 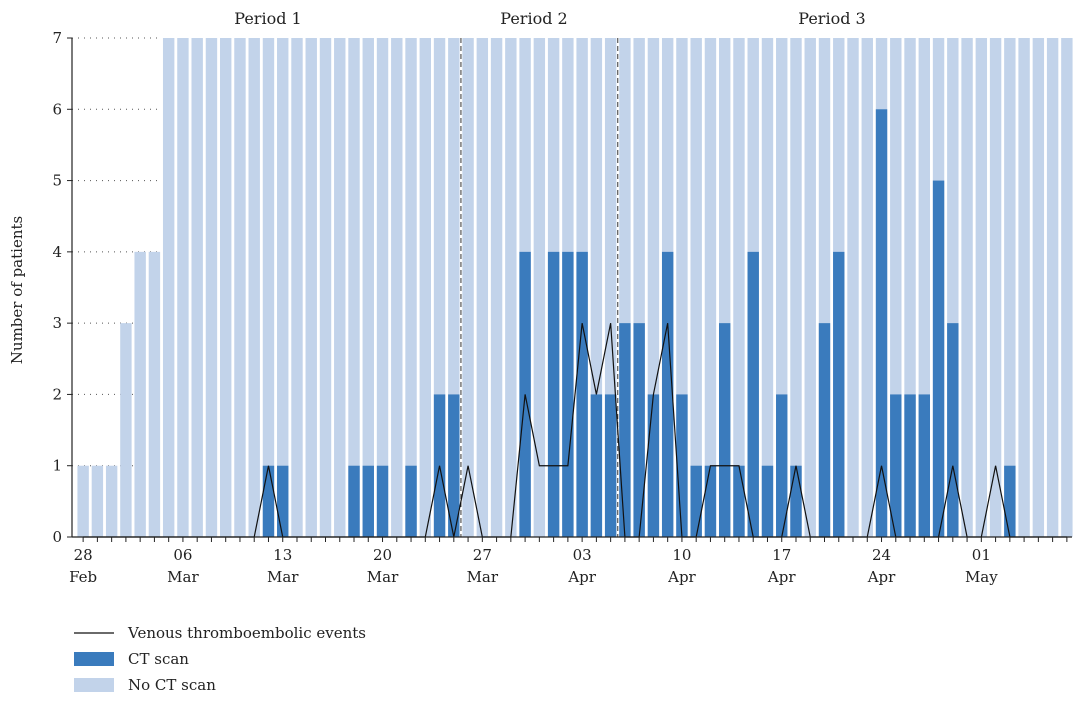 What do you see at coordinates (533, 18) in the screenshot?
I see `period-label-2: Period 2` at bounding box center [533, 18].